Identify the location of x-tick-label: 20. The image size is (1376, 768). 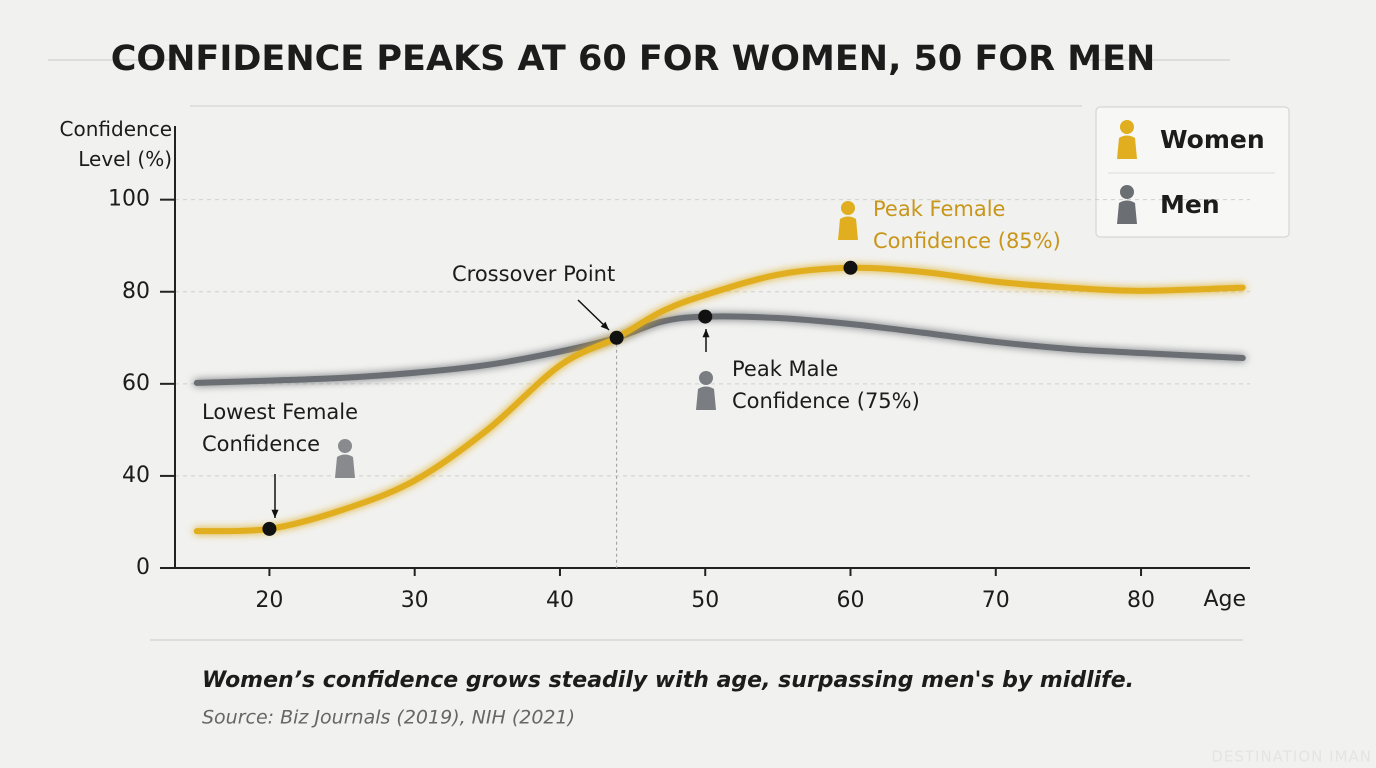
(269, 600).